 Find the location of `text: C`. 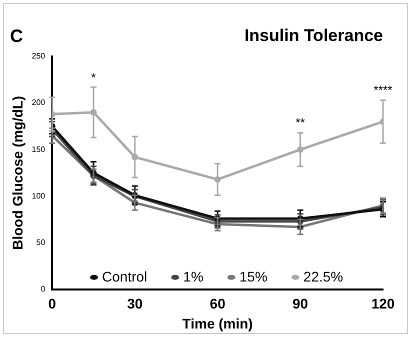

text: C is located at coordinates (16, 36).